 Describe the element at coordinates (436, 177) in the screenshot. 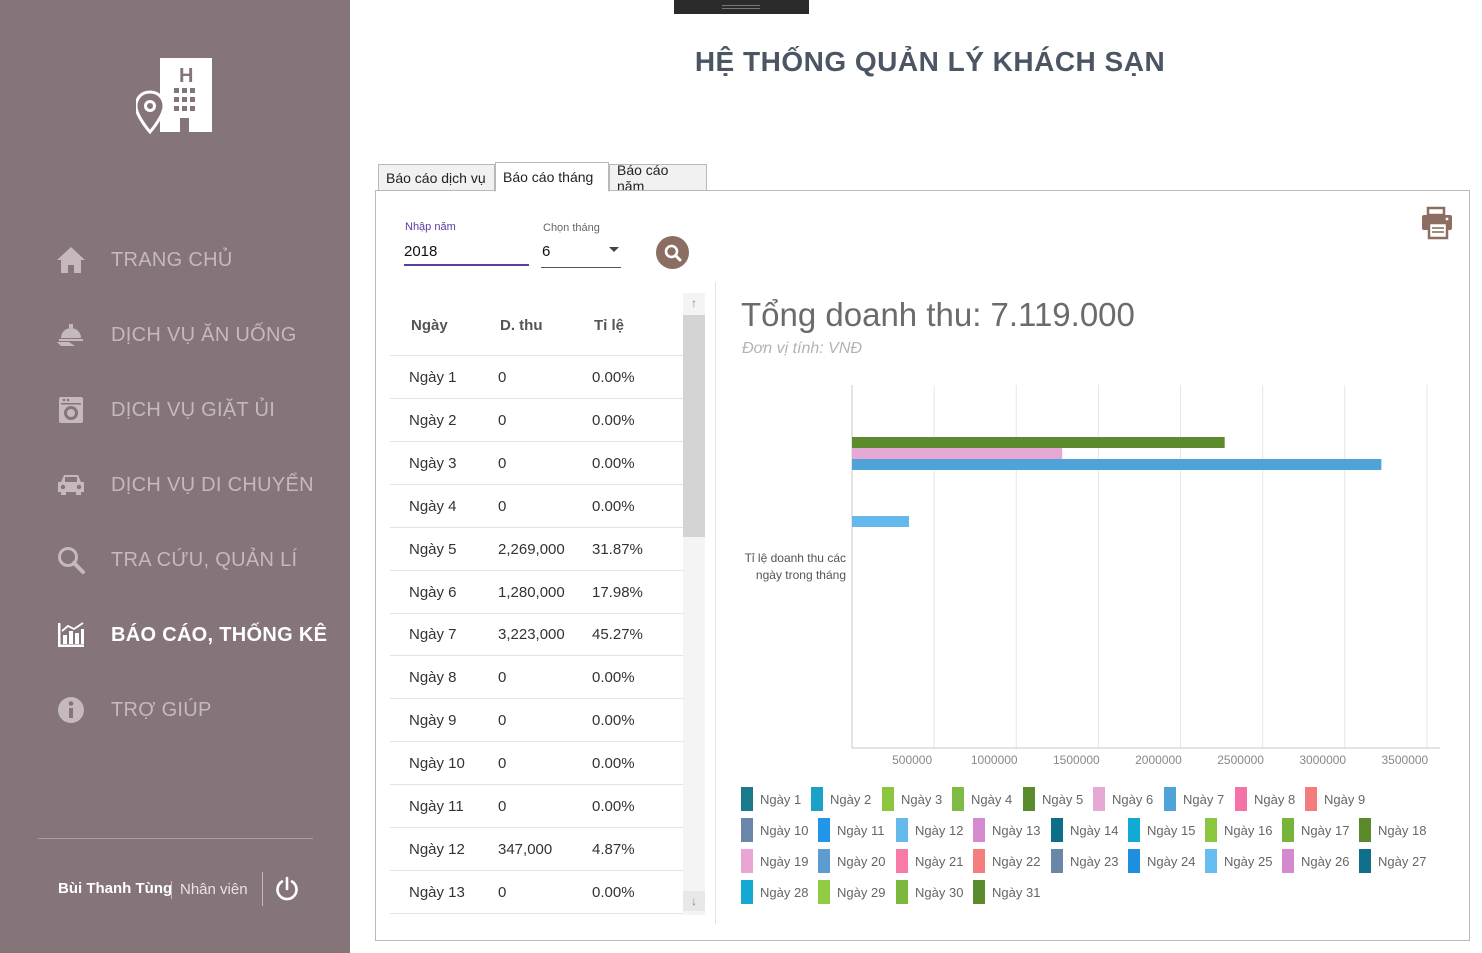

I see `tab-service-report: Báo cáo dịch vụ` at that location.